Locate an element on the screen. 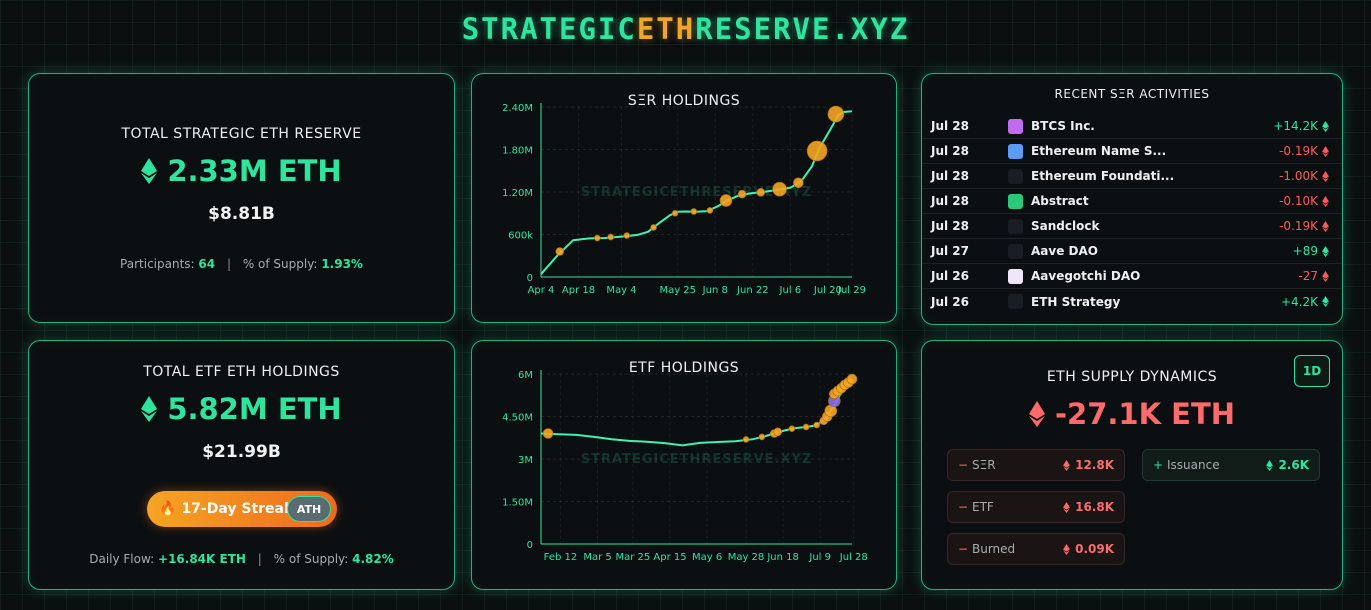 This screenshot has height=610, width=1371. x-tick-label: Jun 22 is located at coordinates (752, 290).